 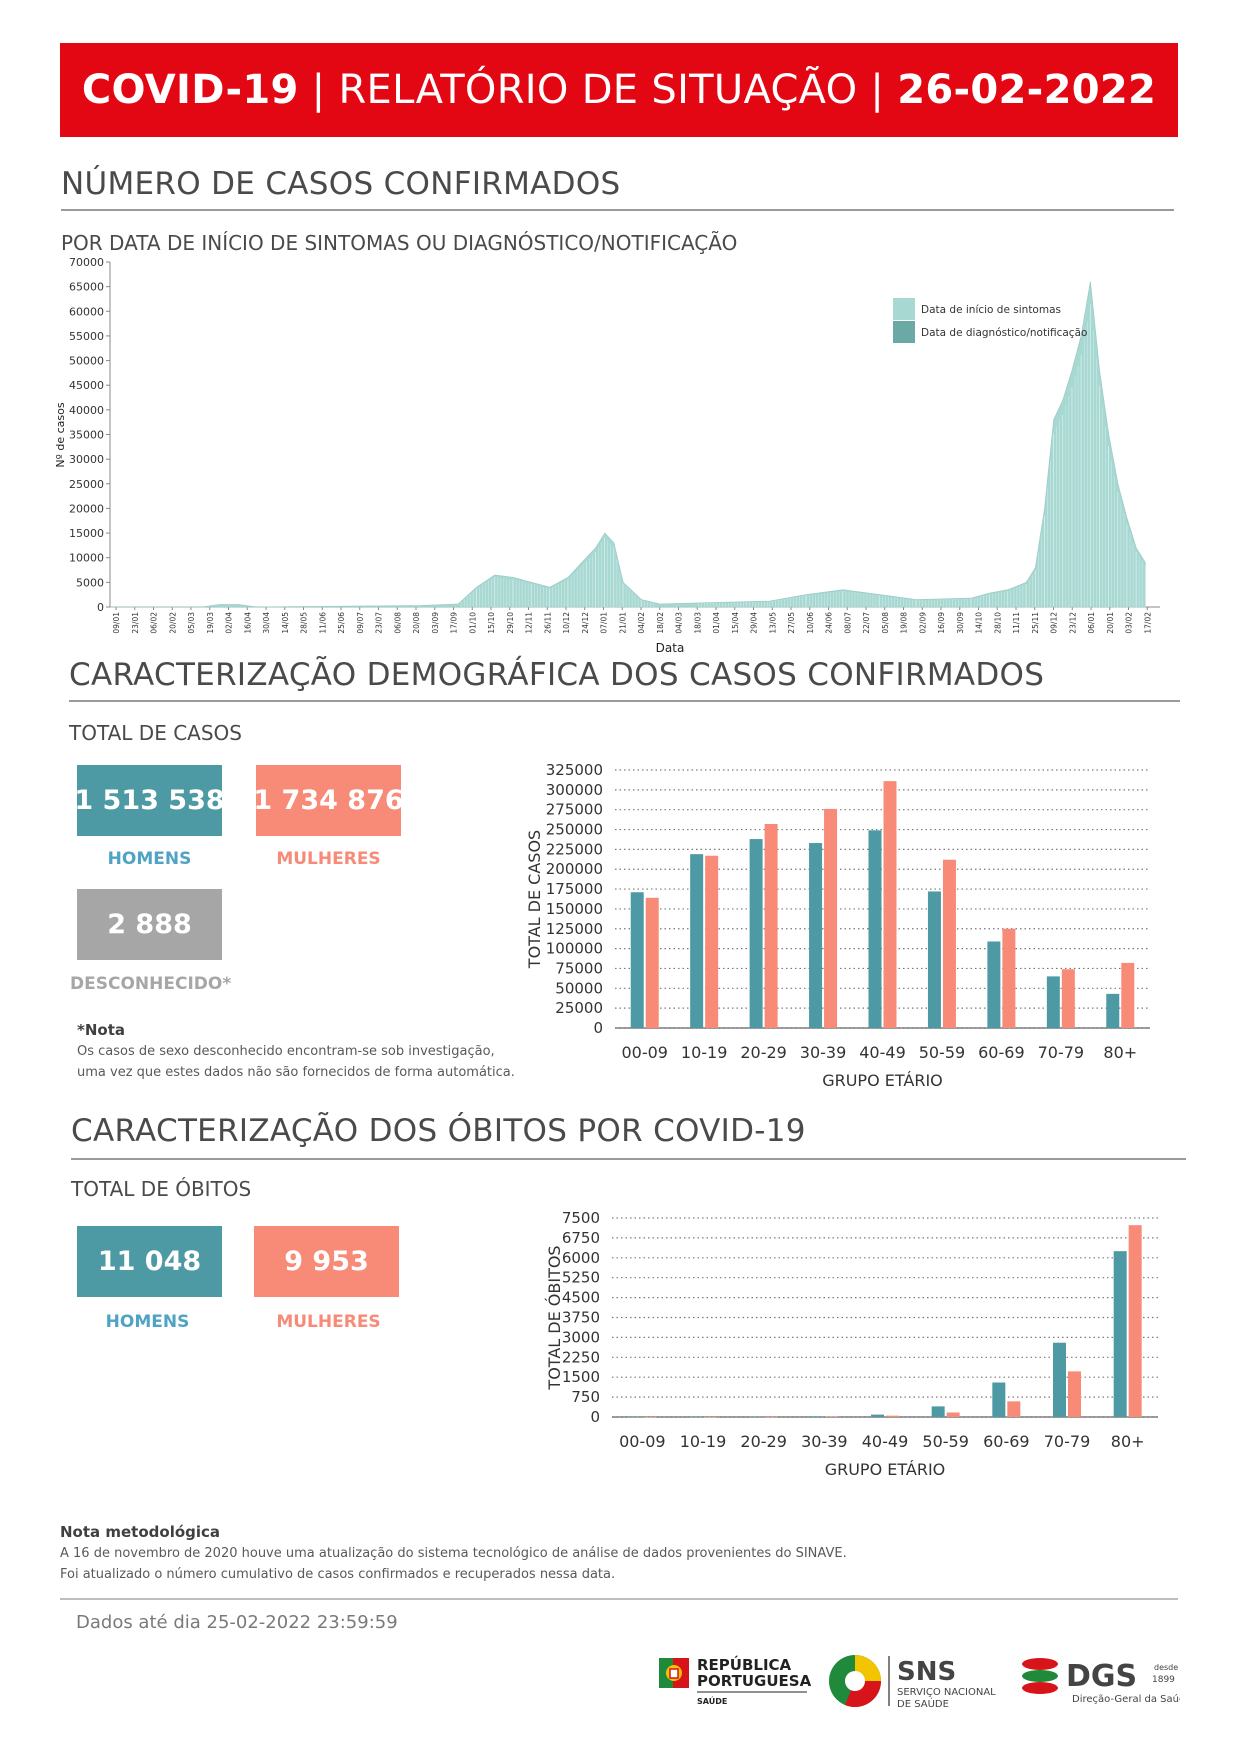 What do you see at coordinates (534, 899) in the screenshot?
I see `y-axis-title: TOTAL DE CASOS` at bounding box center [534, 899].